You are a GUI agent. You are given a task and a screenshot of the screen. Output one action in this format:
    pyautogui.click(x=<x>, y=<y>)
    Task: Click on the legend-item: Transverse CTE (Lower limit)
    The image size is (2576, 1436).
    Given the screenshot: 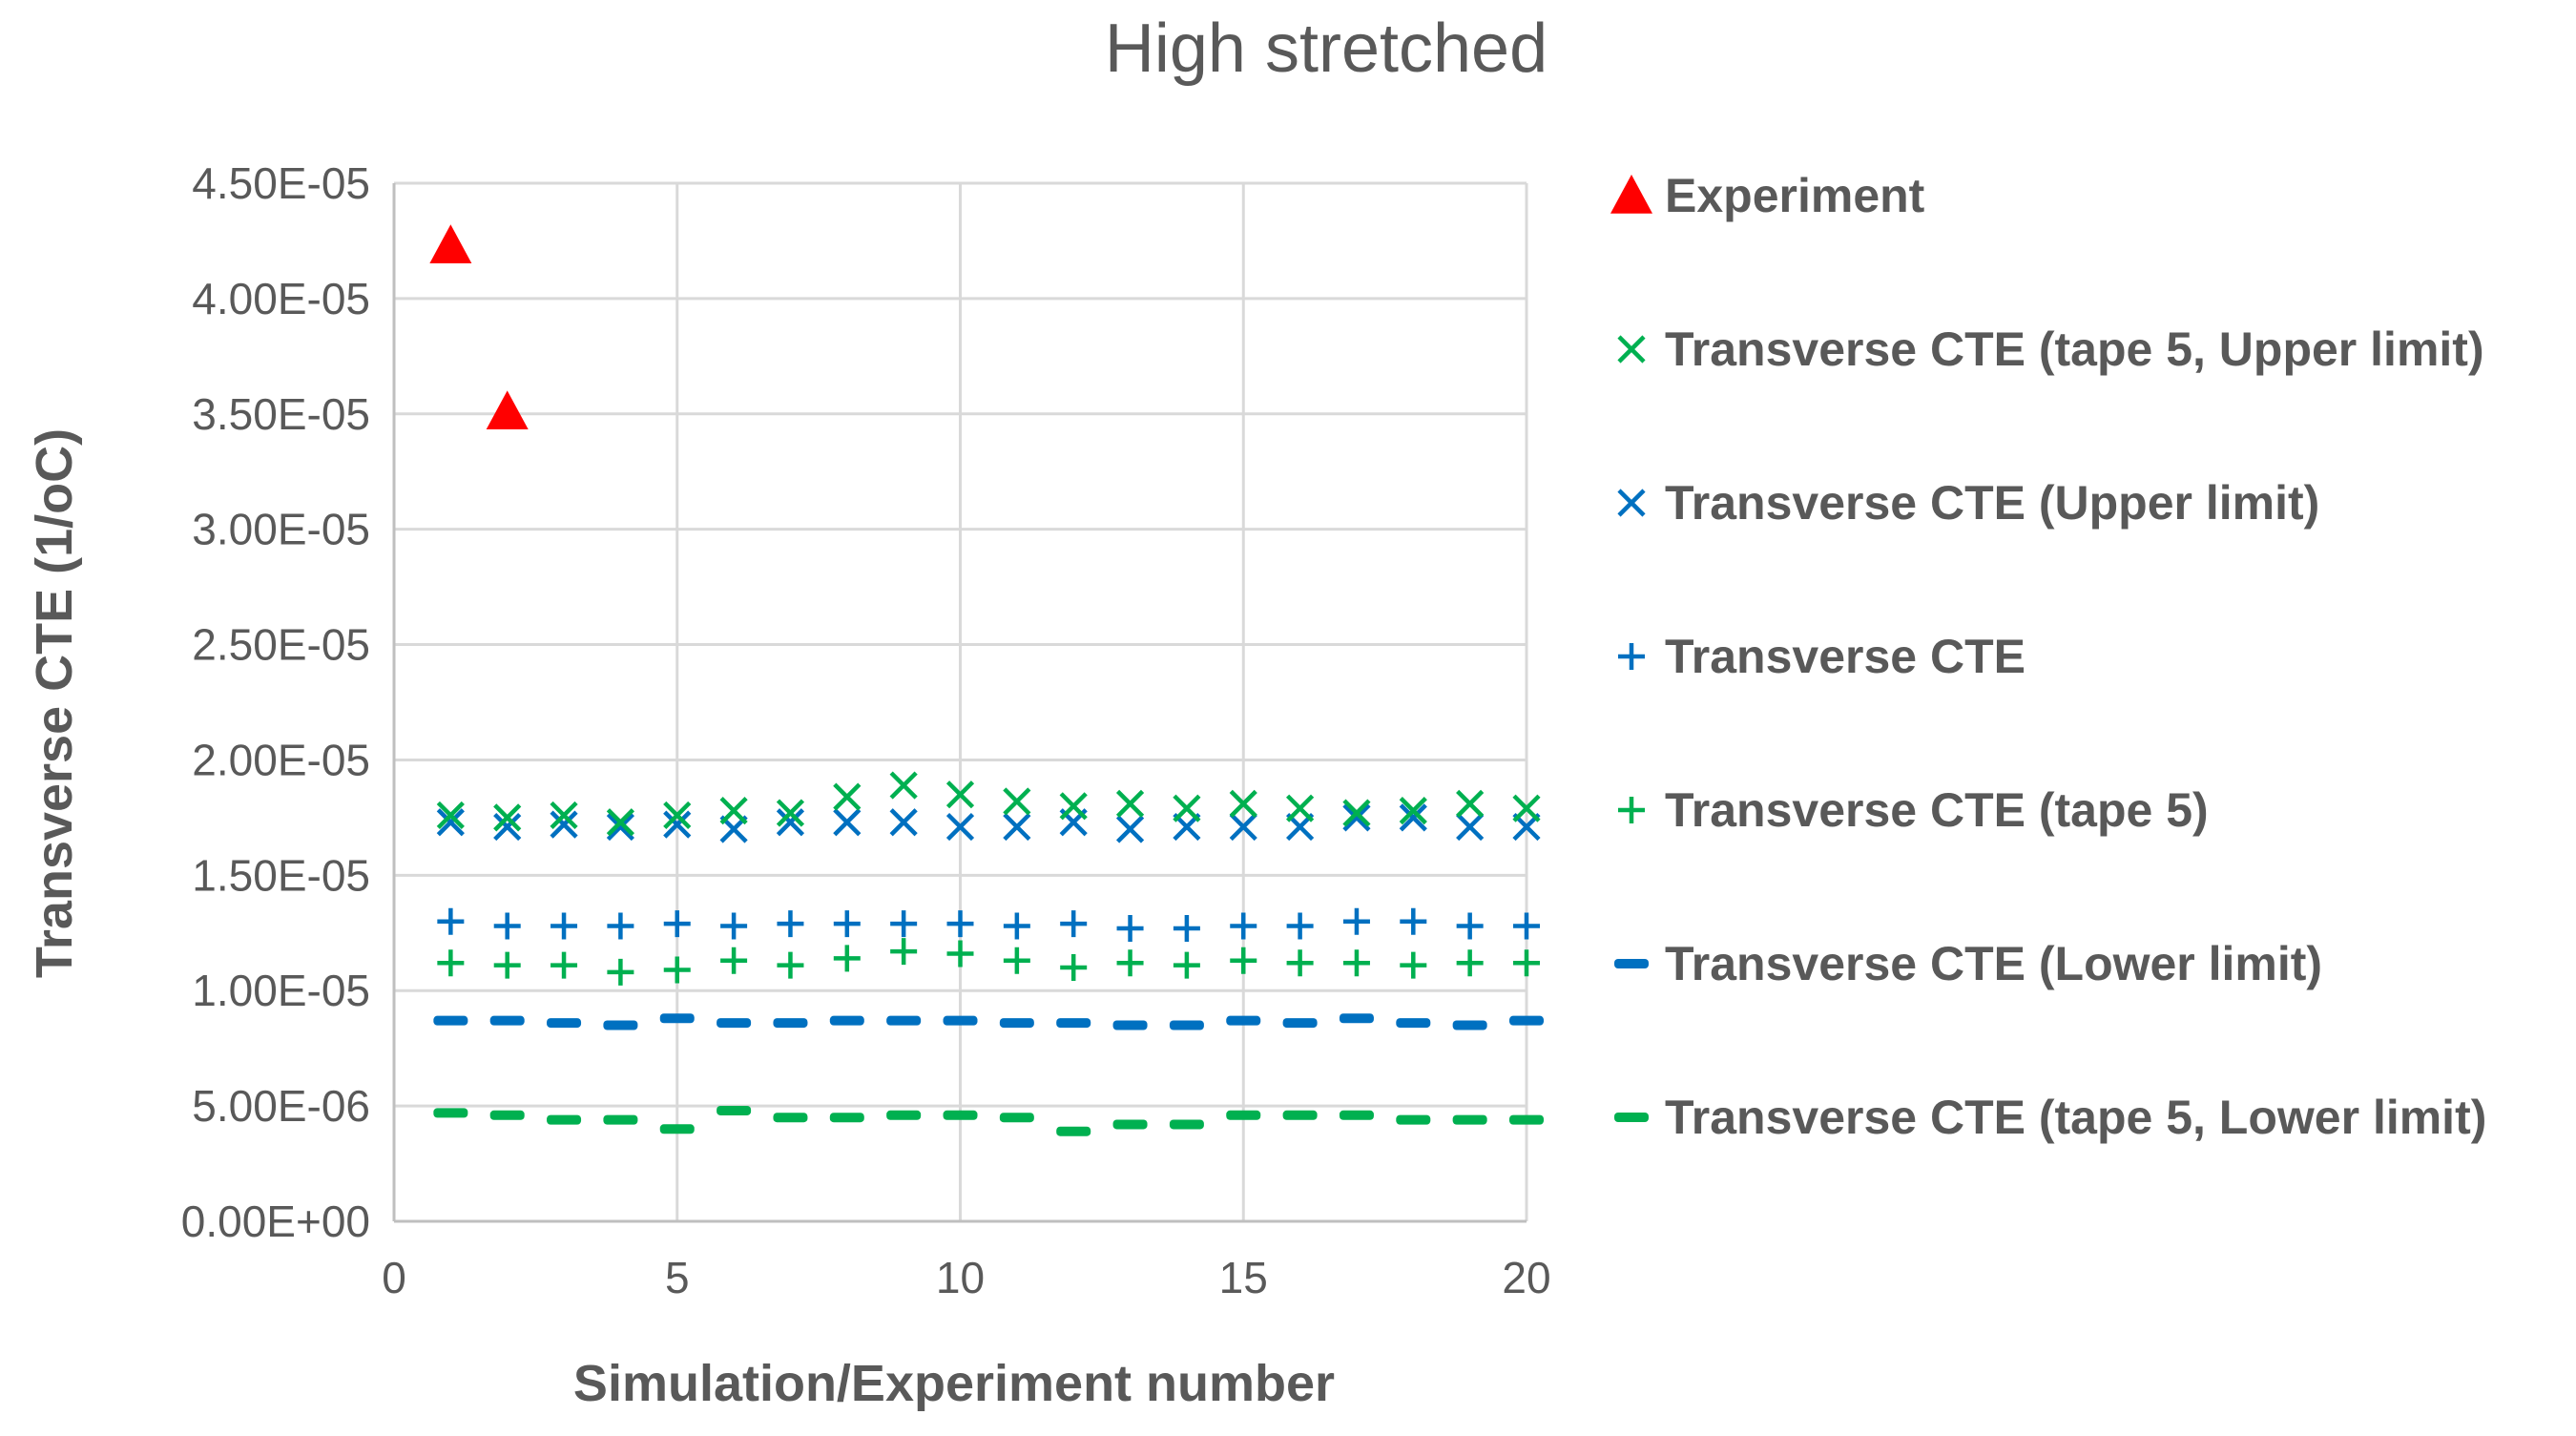 What is the action you would take?
    pyautogui.click(x=1968, y=963)
    